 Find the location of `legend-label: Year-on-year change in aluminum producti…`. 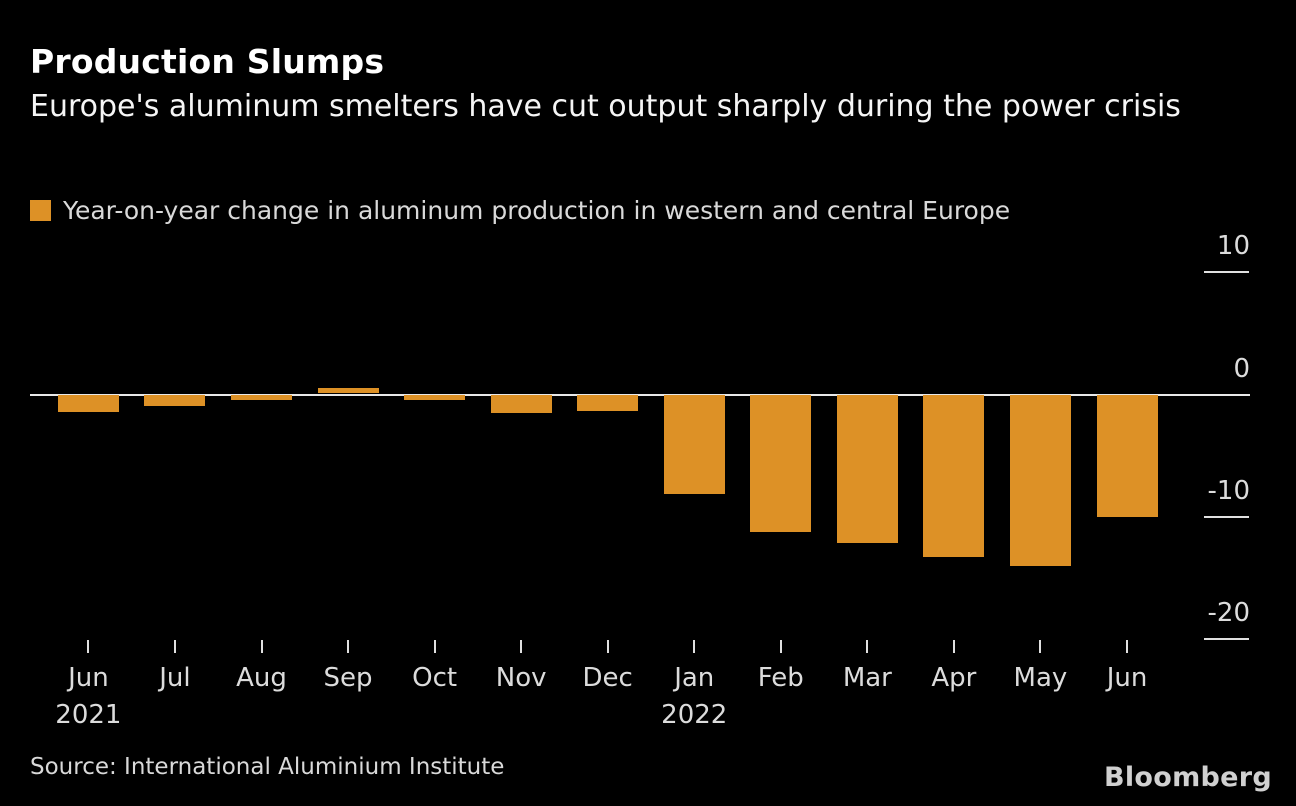

legend-label: Year-on-year change in aluminum producti… is located at coordinates (537, 210).